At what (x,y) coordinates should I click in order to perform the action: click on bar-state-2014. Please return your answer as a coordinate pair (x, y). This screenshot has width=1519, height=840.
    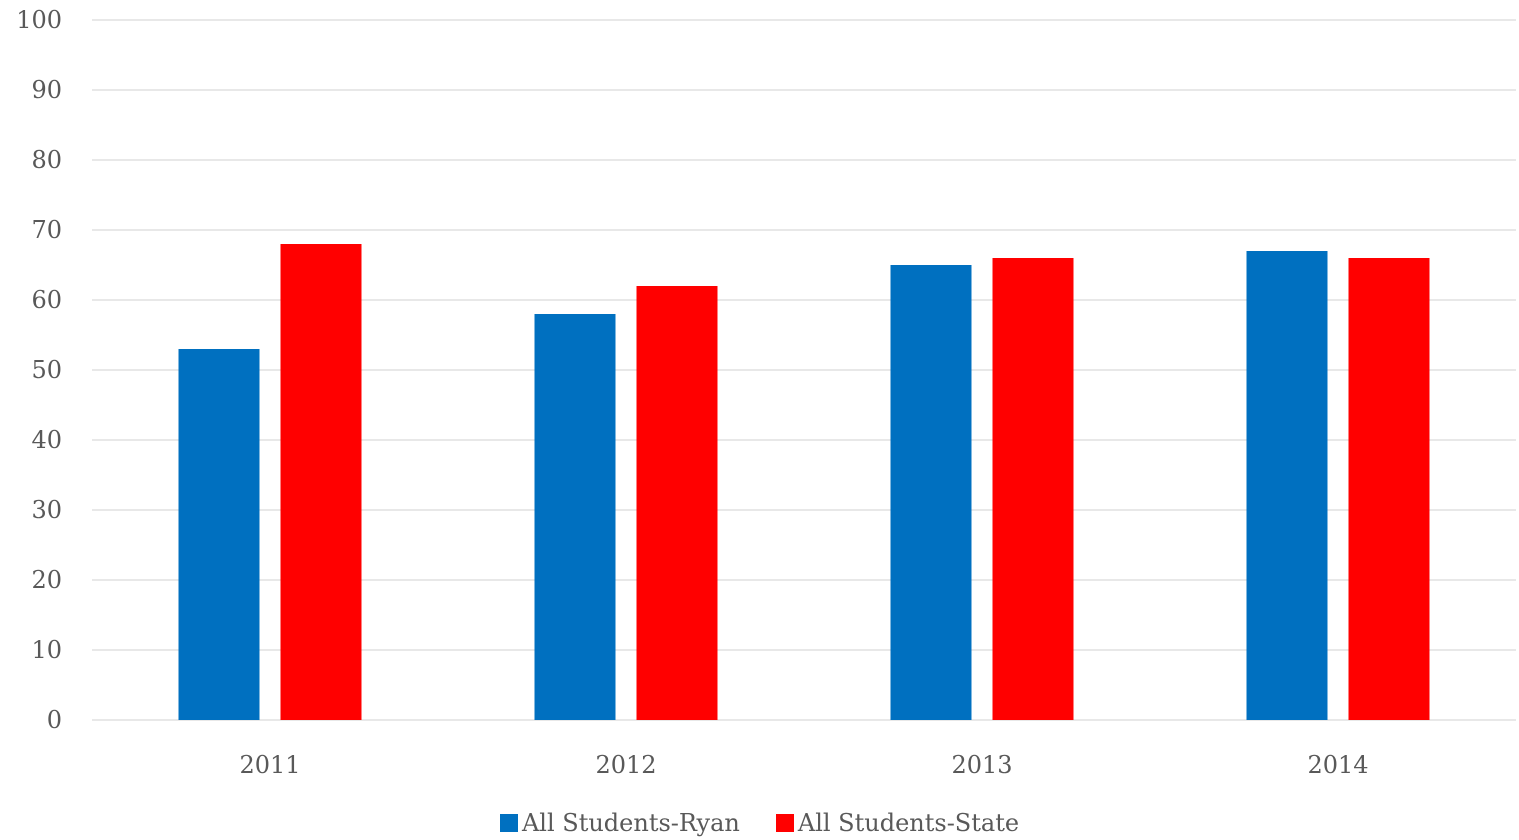
    Looking at the image, I should click on (1389, 489).